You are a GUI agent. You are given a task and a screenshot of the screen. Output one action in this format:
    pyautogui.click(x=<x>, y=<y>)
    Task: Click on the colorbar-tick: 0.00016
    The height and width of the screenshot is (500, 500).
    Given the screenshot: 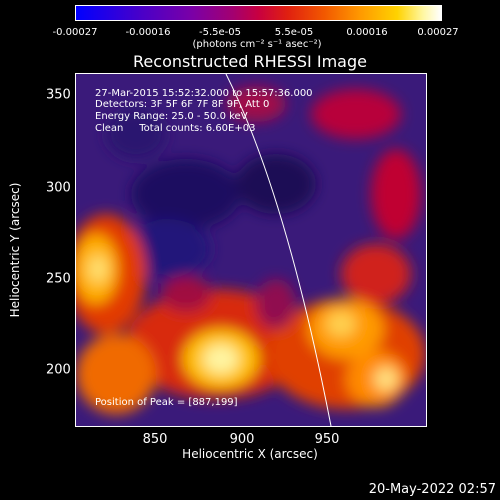 What is the action you would take?
    pyautogui.click(x=367, y=32)
    